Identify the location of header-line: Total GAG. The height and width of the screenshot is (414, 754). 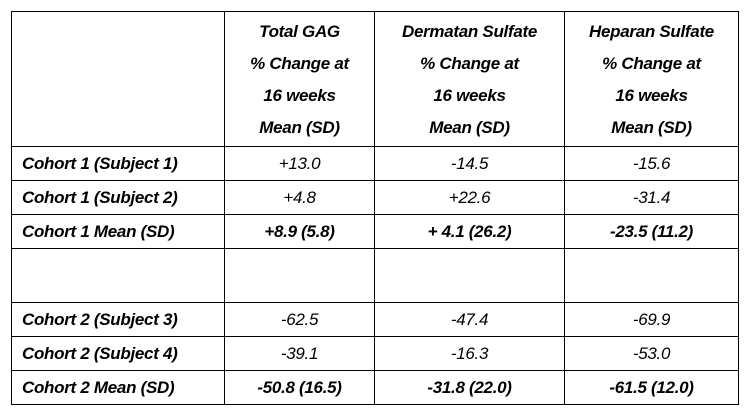
(299, 31).